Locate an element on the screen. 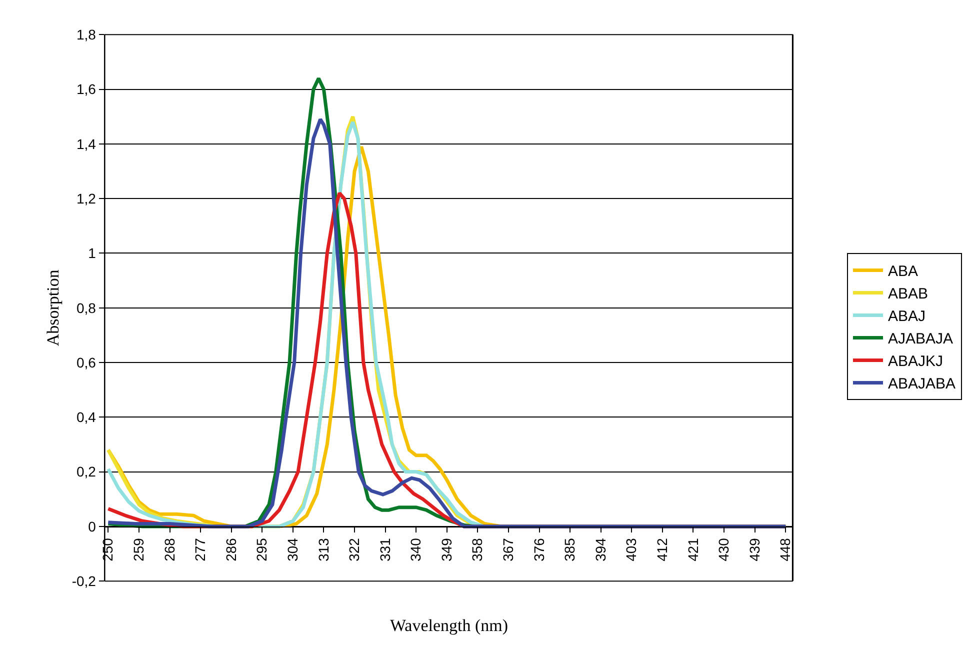 This screenshot has width=971, height=653. x-tick-label: 367 is located at coordinates (508, 550).